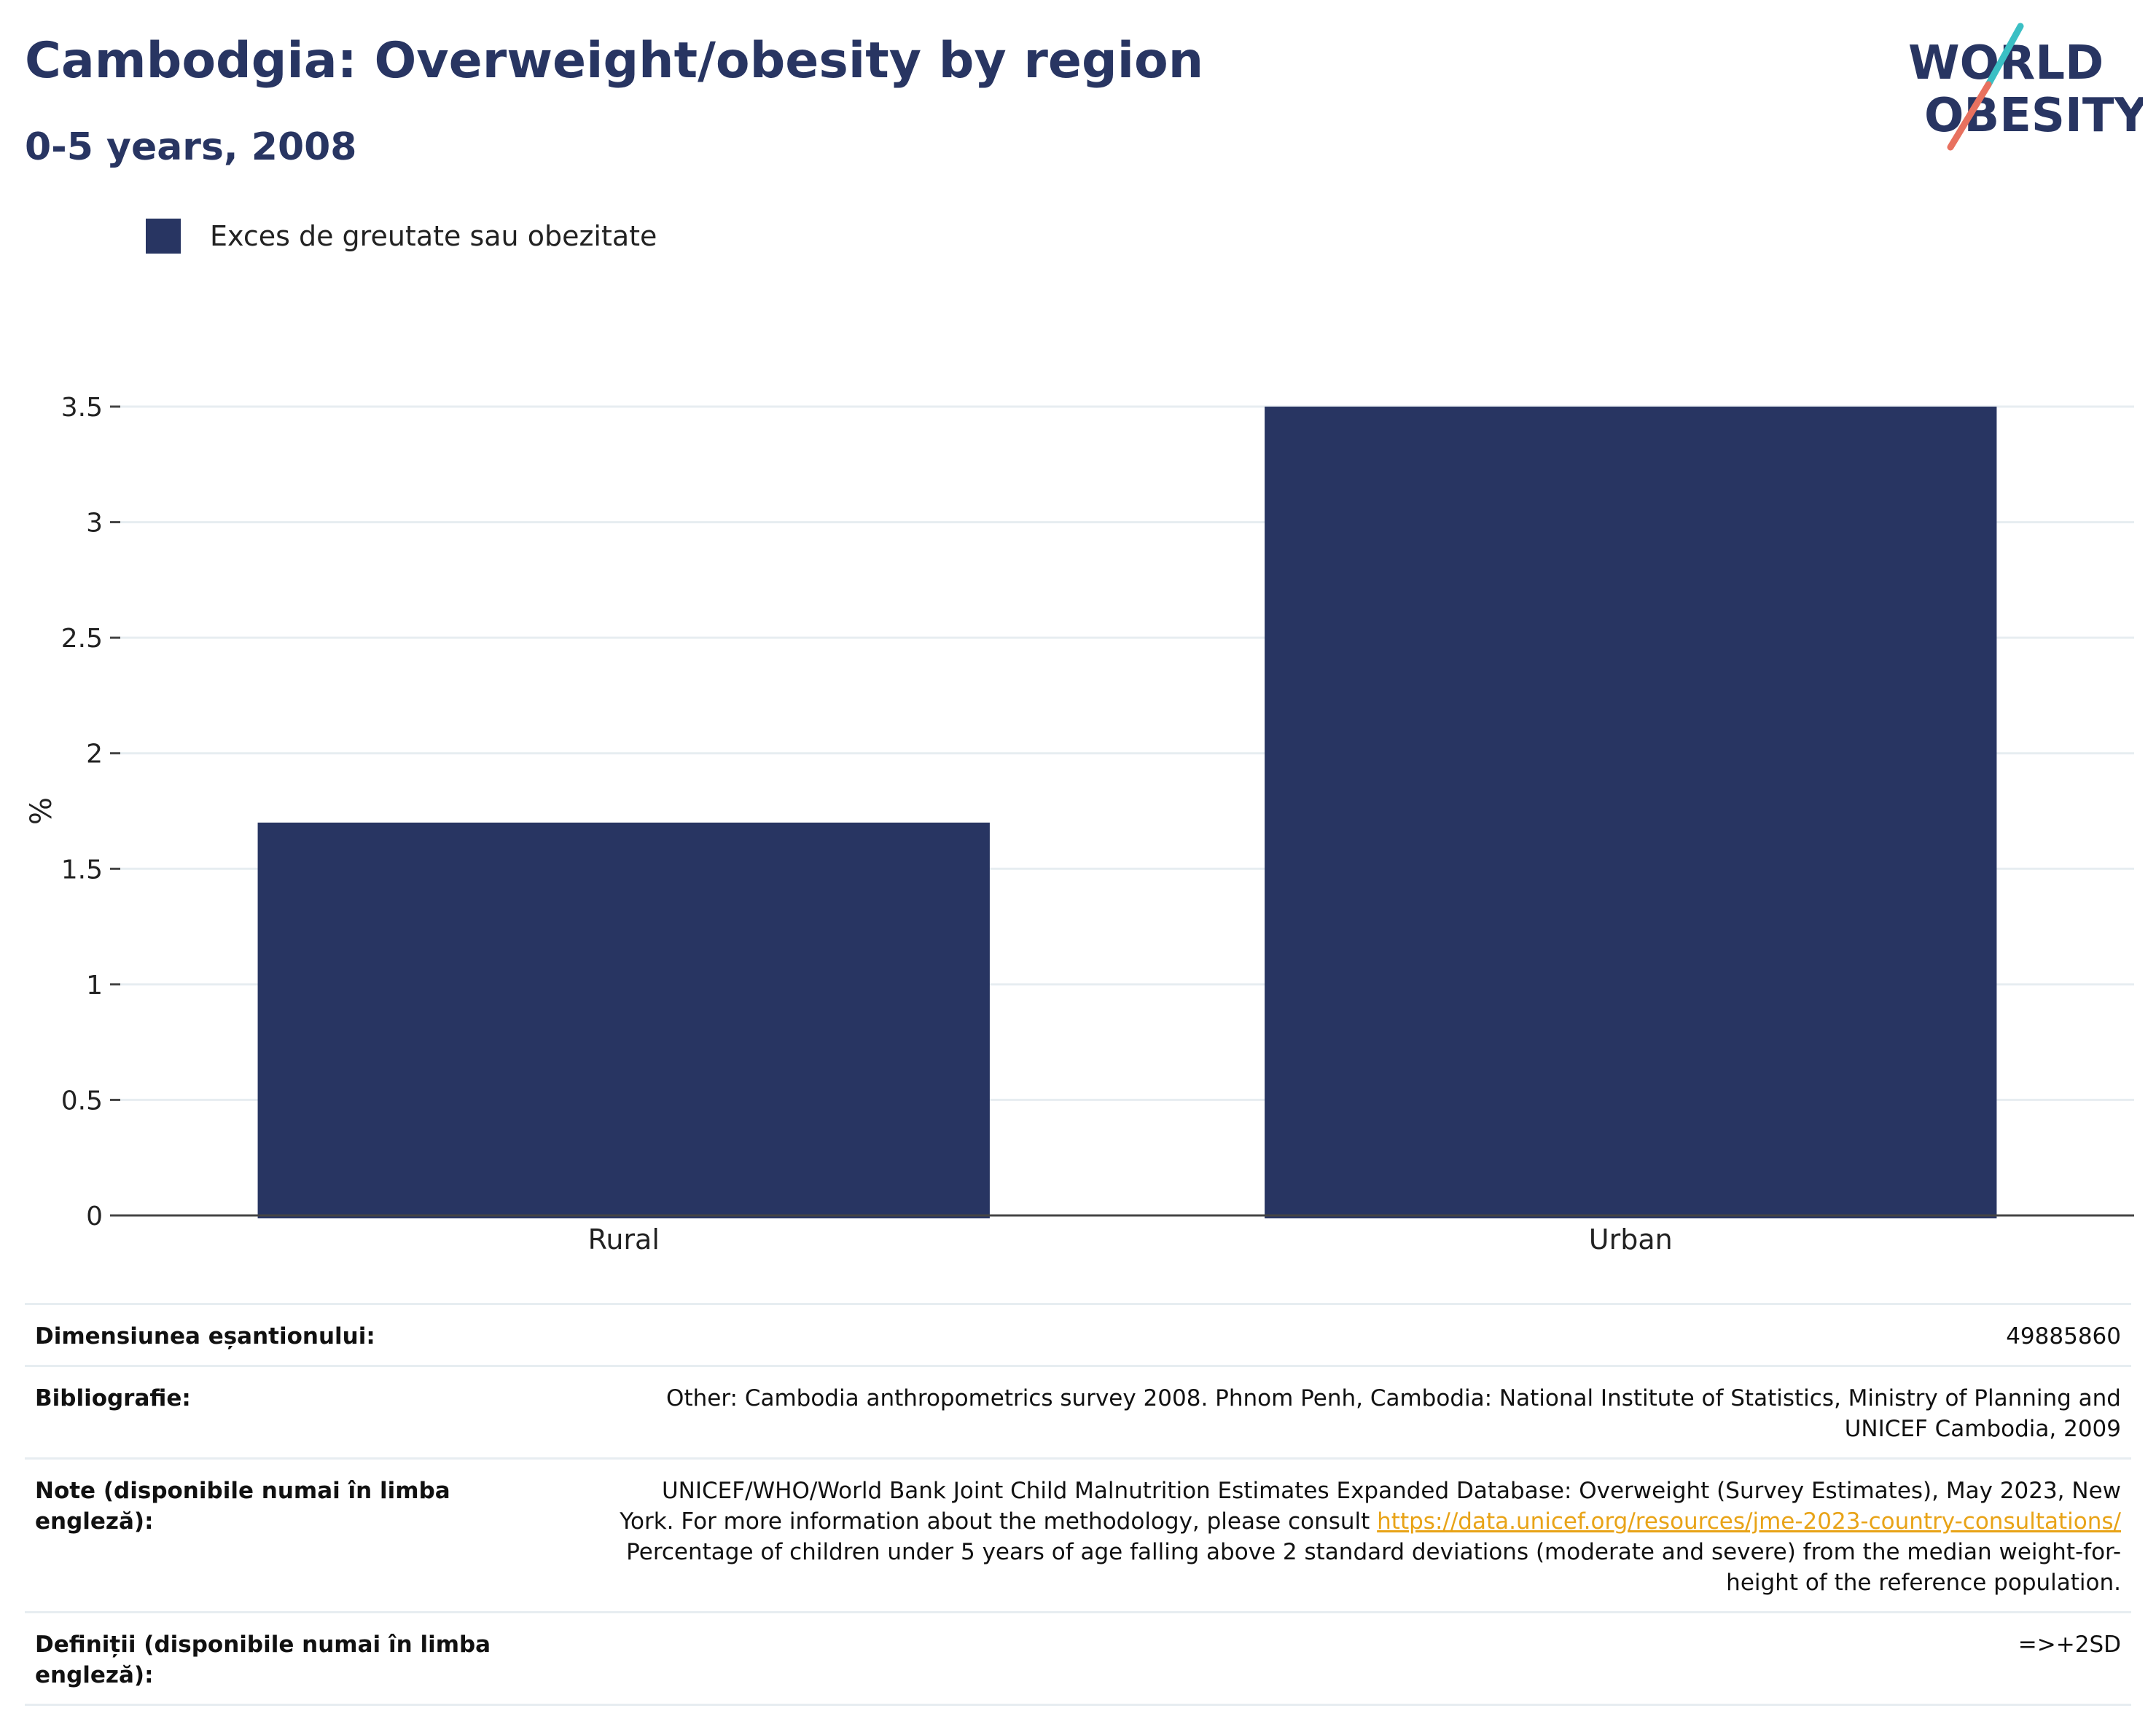 This screenshot has width=2156, height=1735. I want to click on sample-size-label: Dimensiunea eșantionului:, so click(205, 1336).